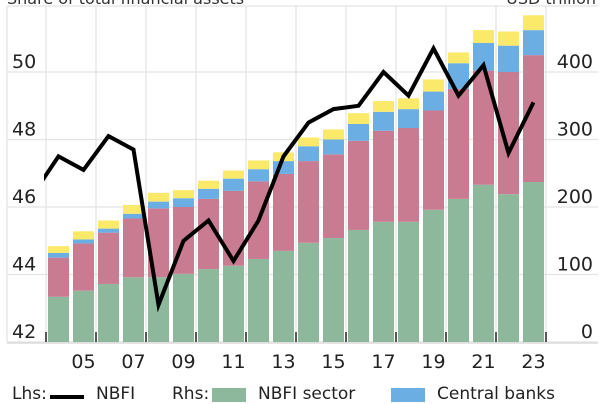 This screenshot has width=602, height=404. What do you see at coordinates (296, 337) in the screenshot?
I see `x-ticks` at bounding box center [296, 337].